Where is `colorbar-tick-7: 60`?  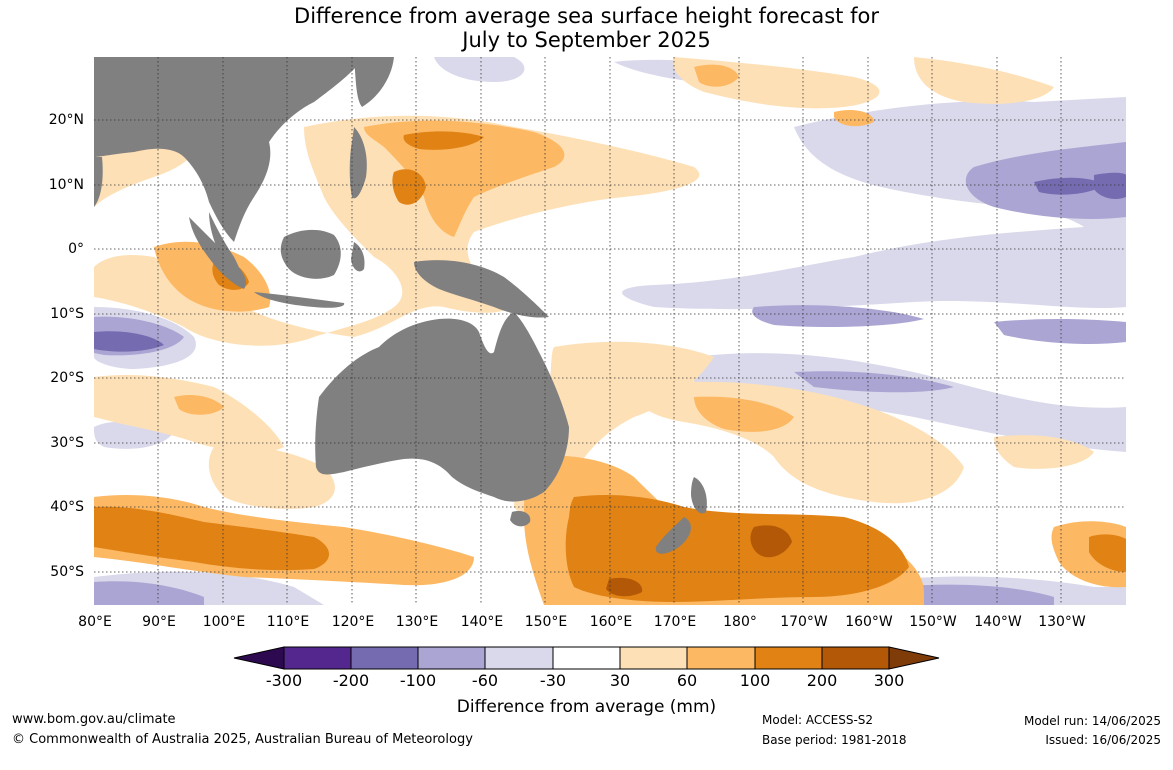 colorbar-tick-7: 60 is located at coordinates (687, 680).